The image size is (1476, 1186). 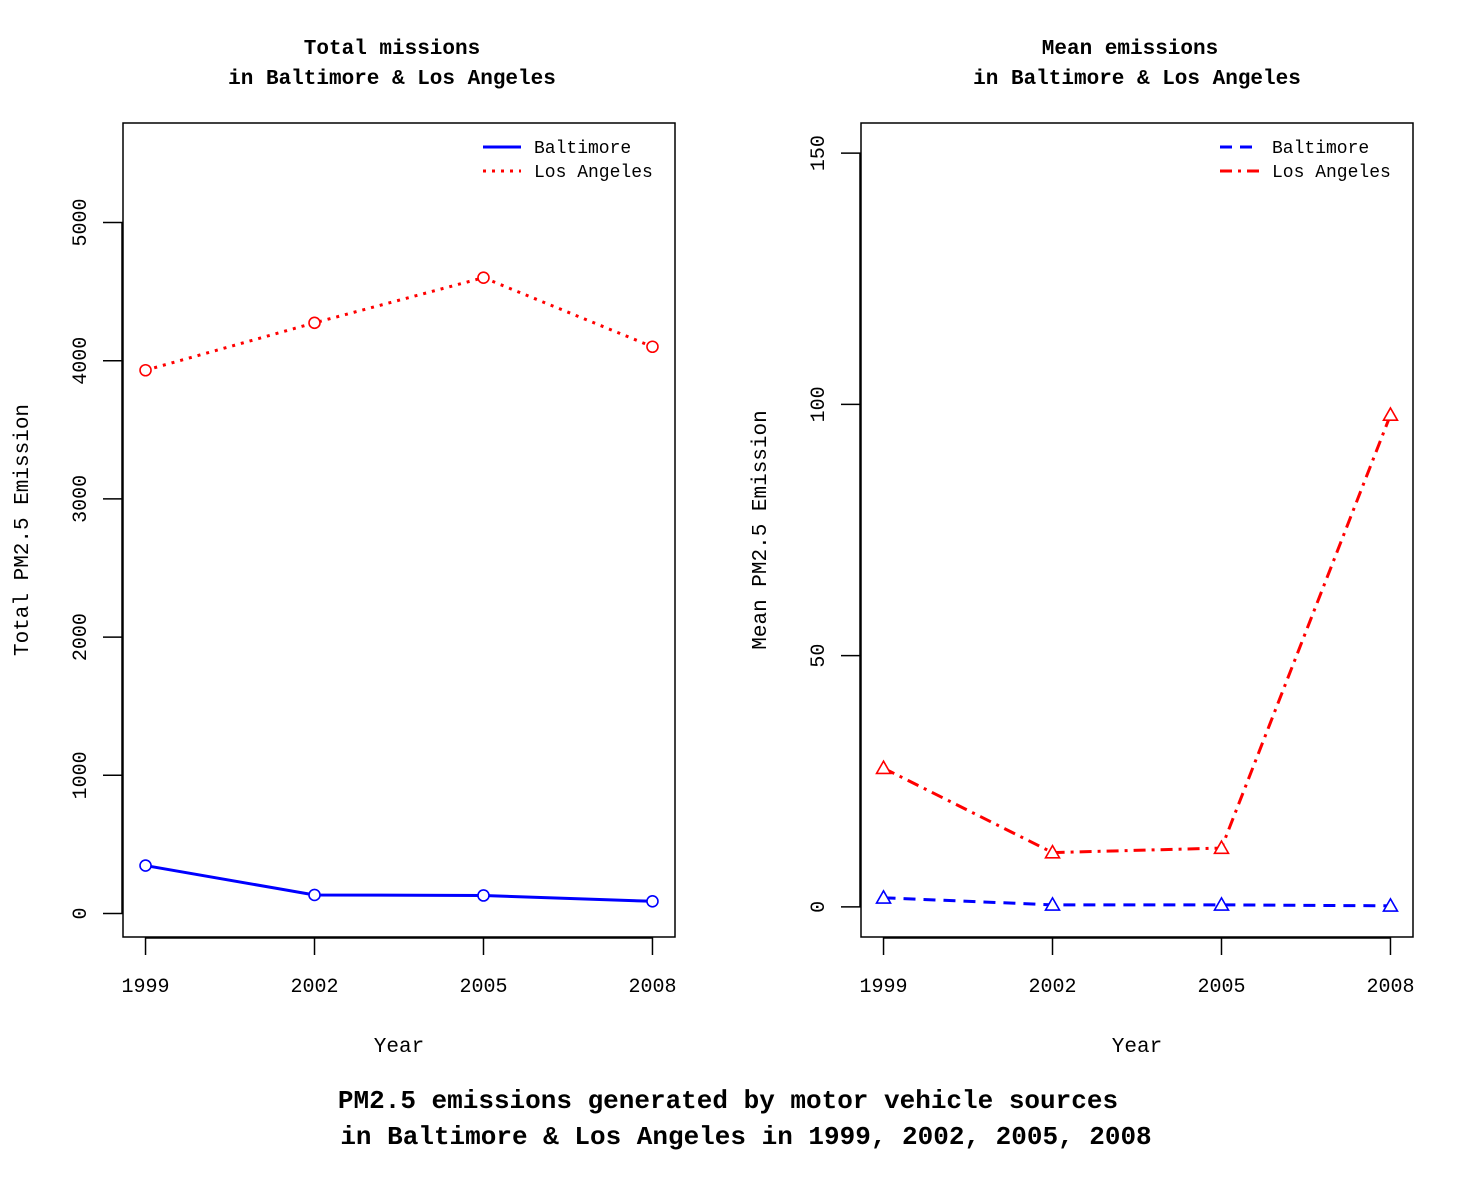 I want to click on panel-title-line1: Total missions, so click(x=392, y=49).